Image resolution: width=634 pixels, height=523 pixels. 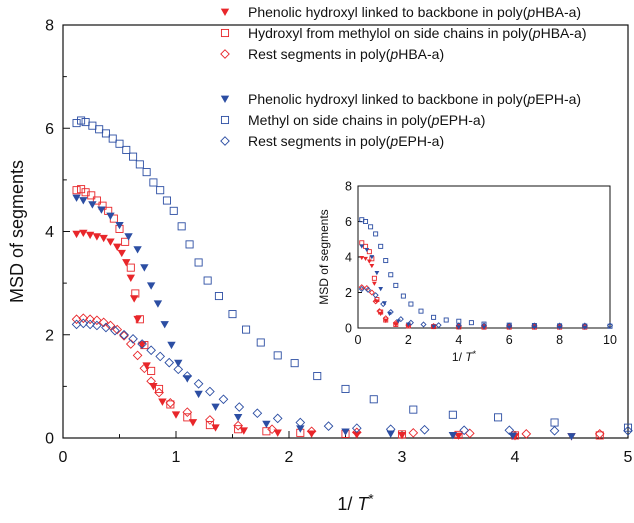 I want to click on legend-label: Methyl on side chains in poly(pEPH-a), so click(x=366, y=120).